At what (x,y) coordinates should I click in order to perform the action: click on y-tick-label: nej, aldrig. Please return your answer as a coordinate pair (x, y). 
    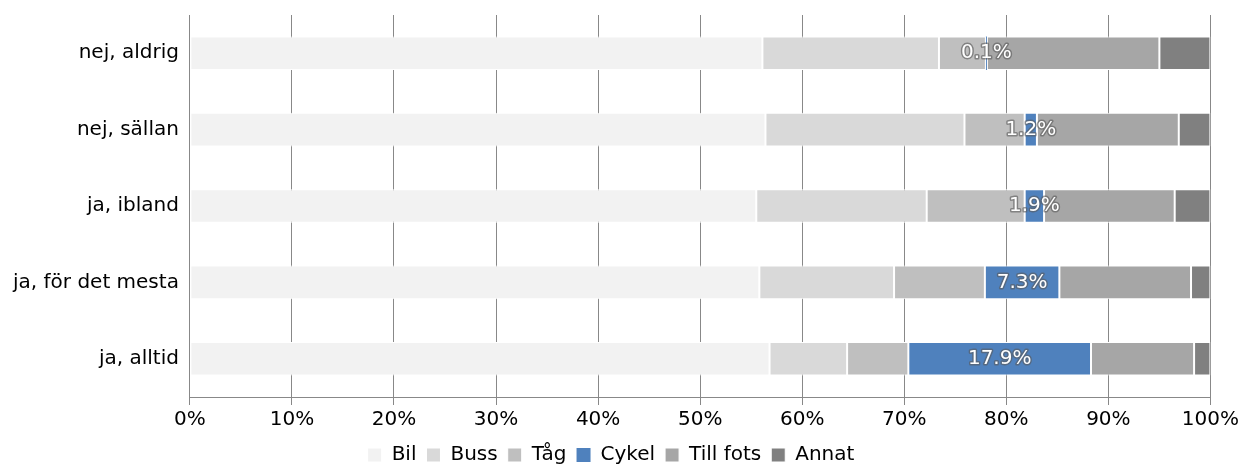
    Looking at the image, I should click on (128, 51).